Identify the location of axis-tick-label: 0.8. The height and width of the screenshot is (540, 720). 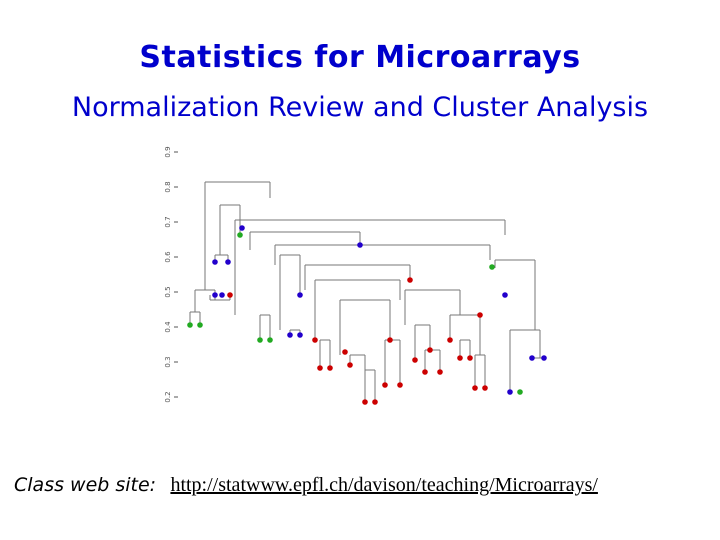
(168, 186).